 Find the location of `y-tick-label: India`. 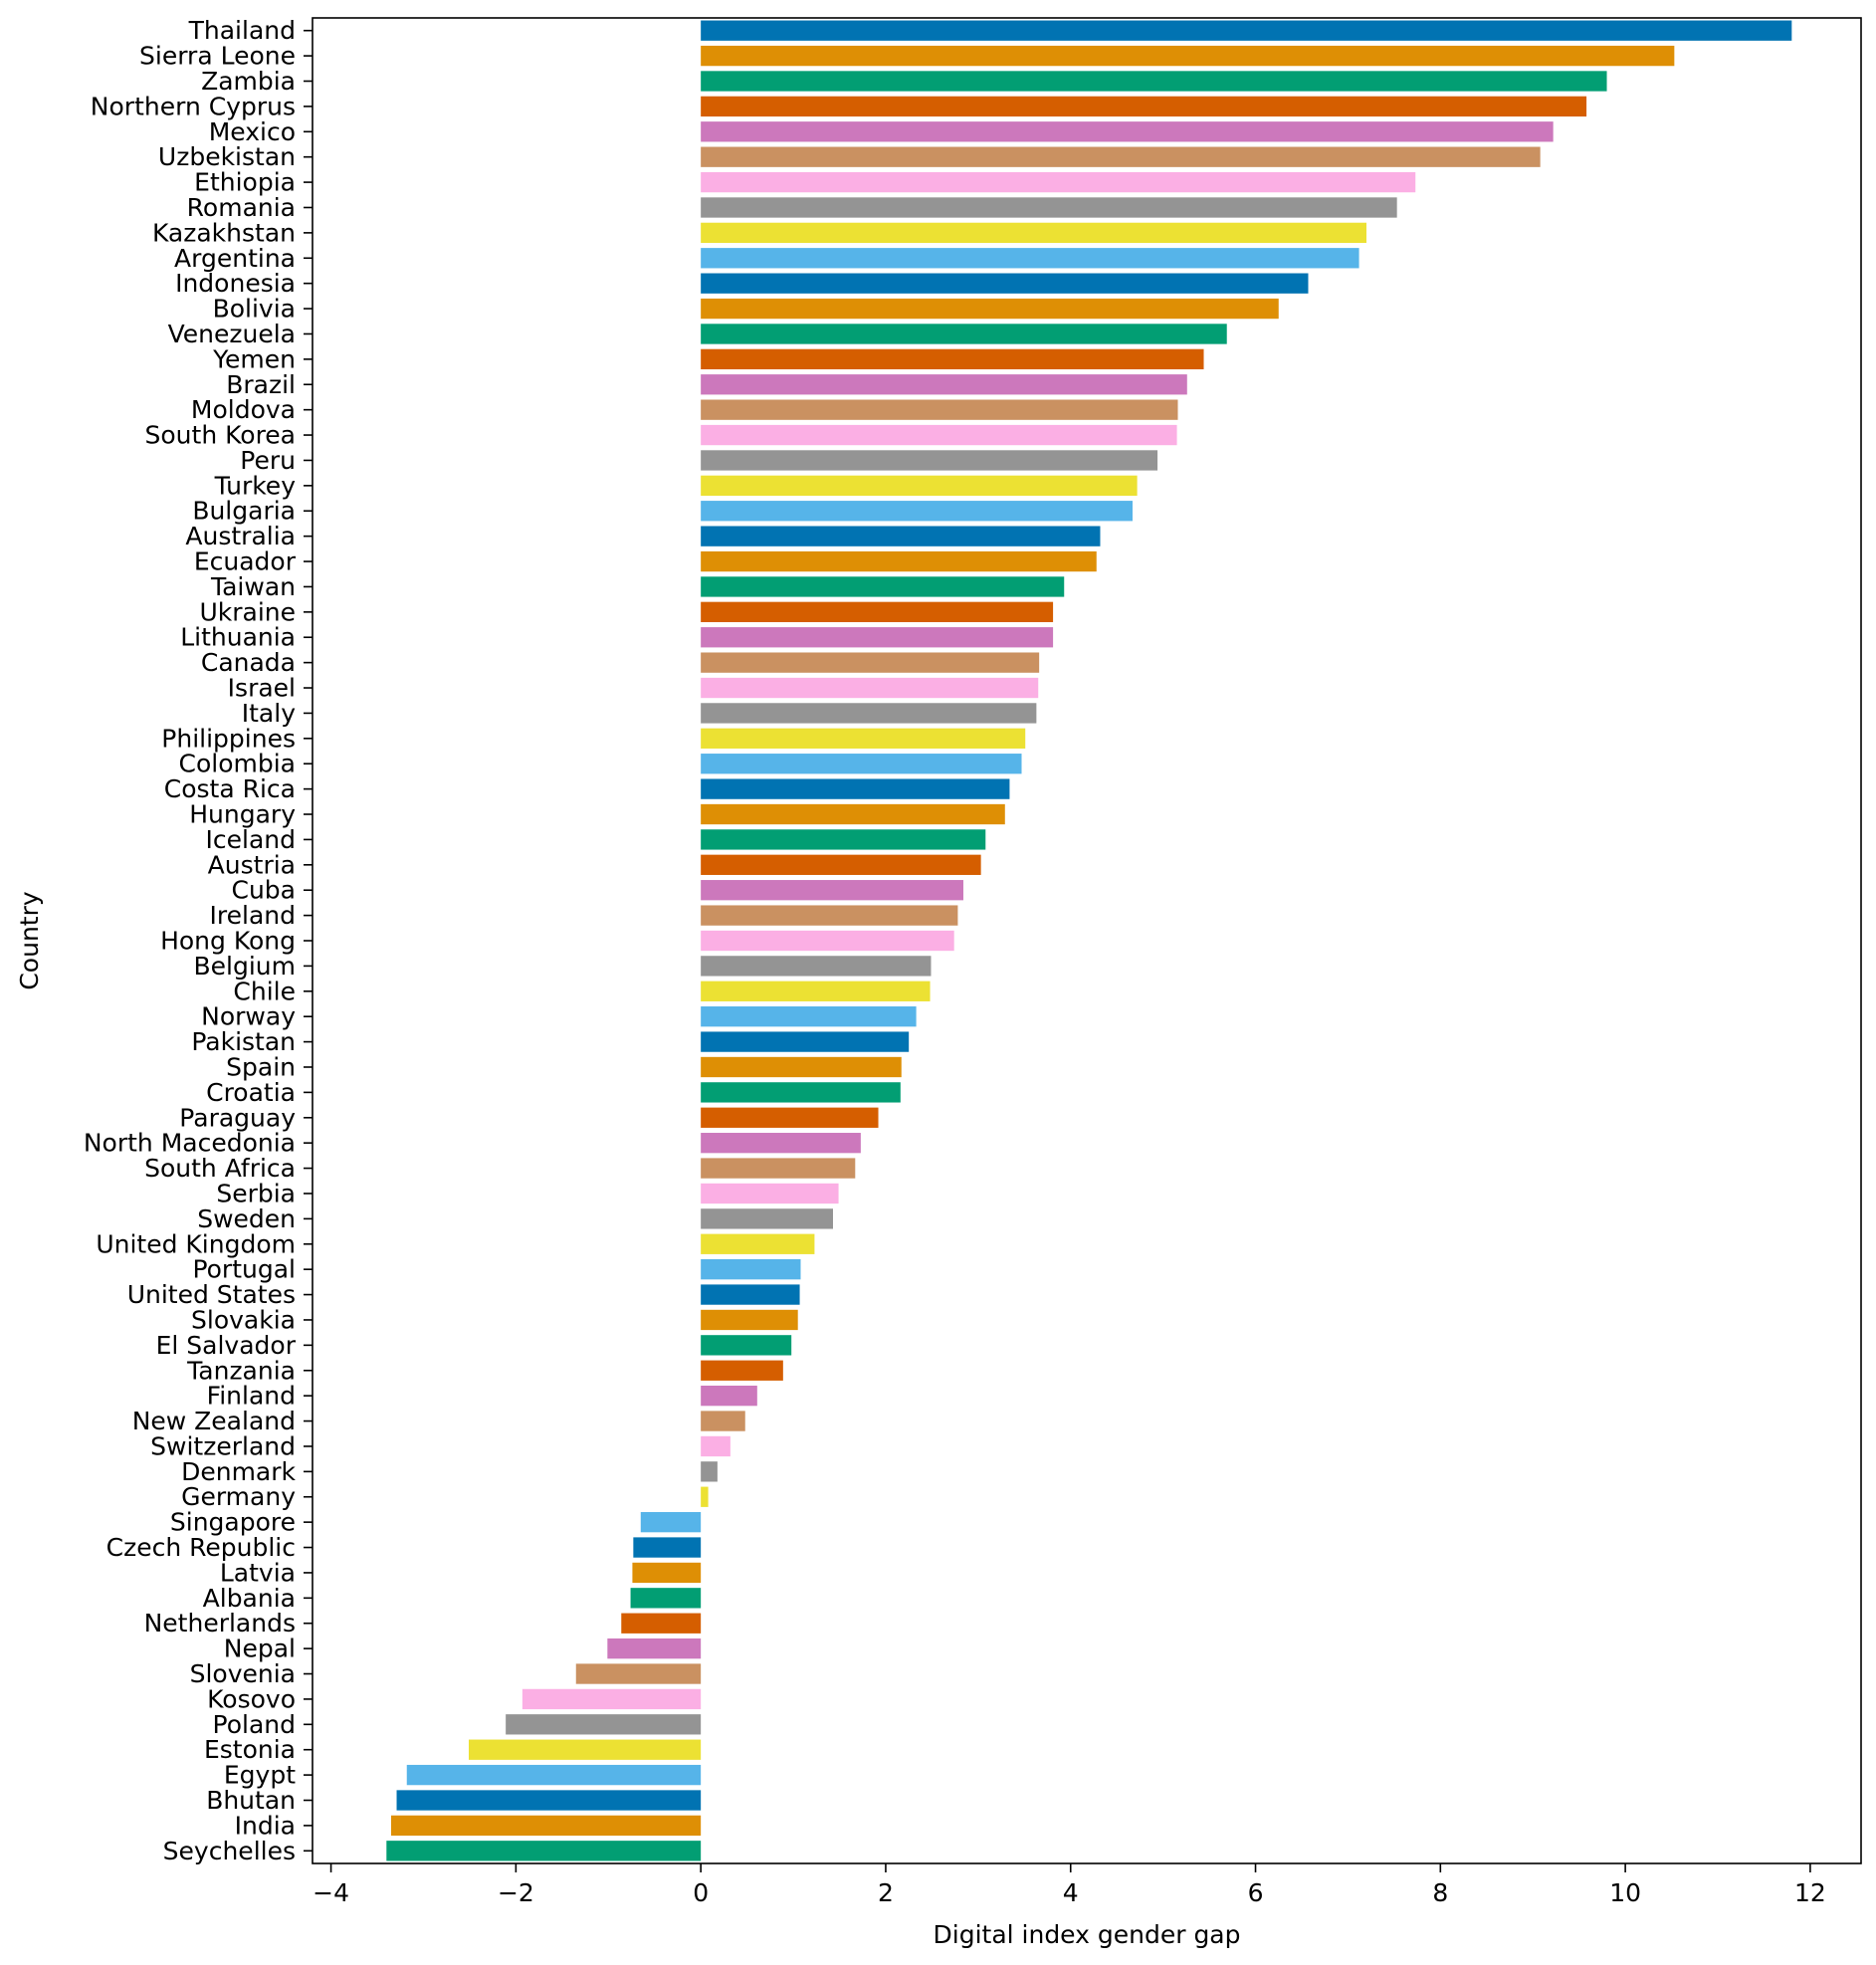

y-tick-label: India is located at coordinates (265, 1825).